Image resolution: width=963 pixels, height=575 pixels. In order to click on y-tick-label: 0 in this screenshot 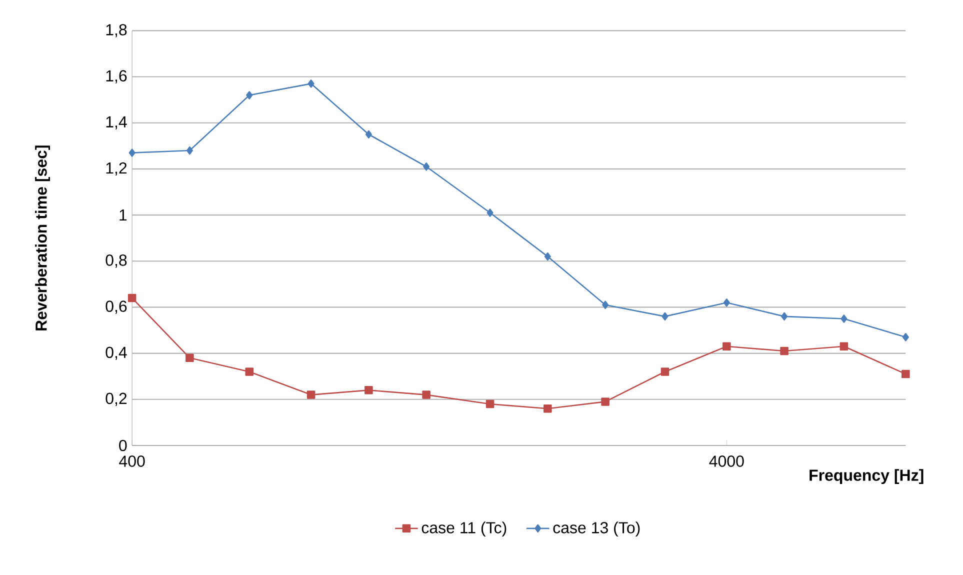, I will do `click(123, 446)`.